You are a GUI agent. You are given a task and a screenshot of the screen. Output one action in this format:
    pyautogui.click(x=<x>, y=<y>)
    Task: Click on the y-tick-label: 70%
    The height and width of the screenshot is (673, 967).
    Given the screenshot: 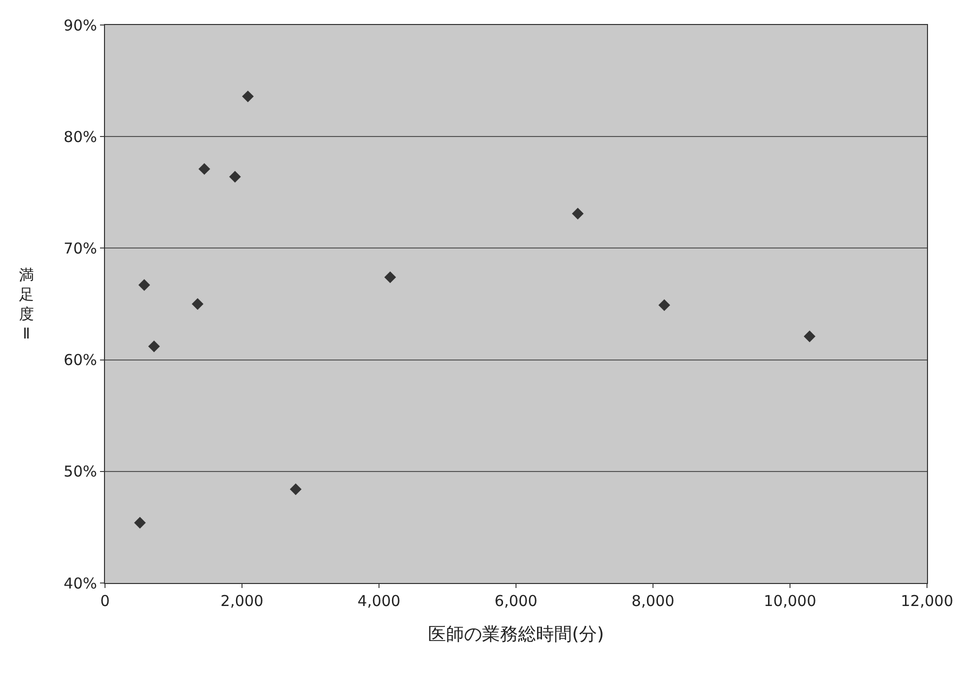 What is the action you would take?
    pyautogui.click(x=80, y=248)
    